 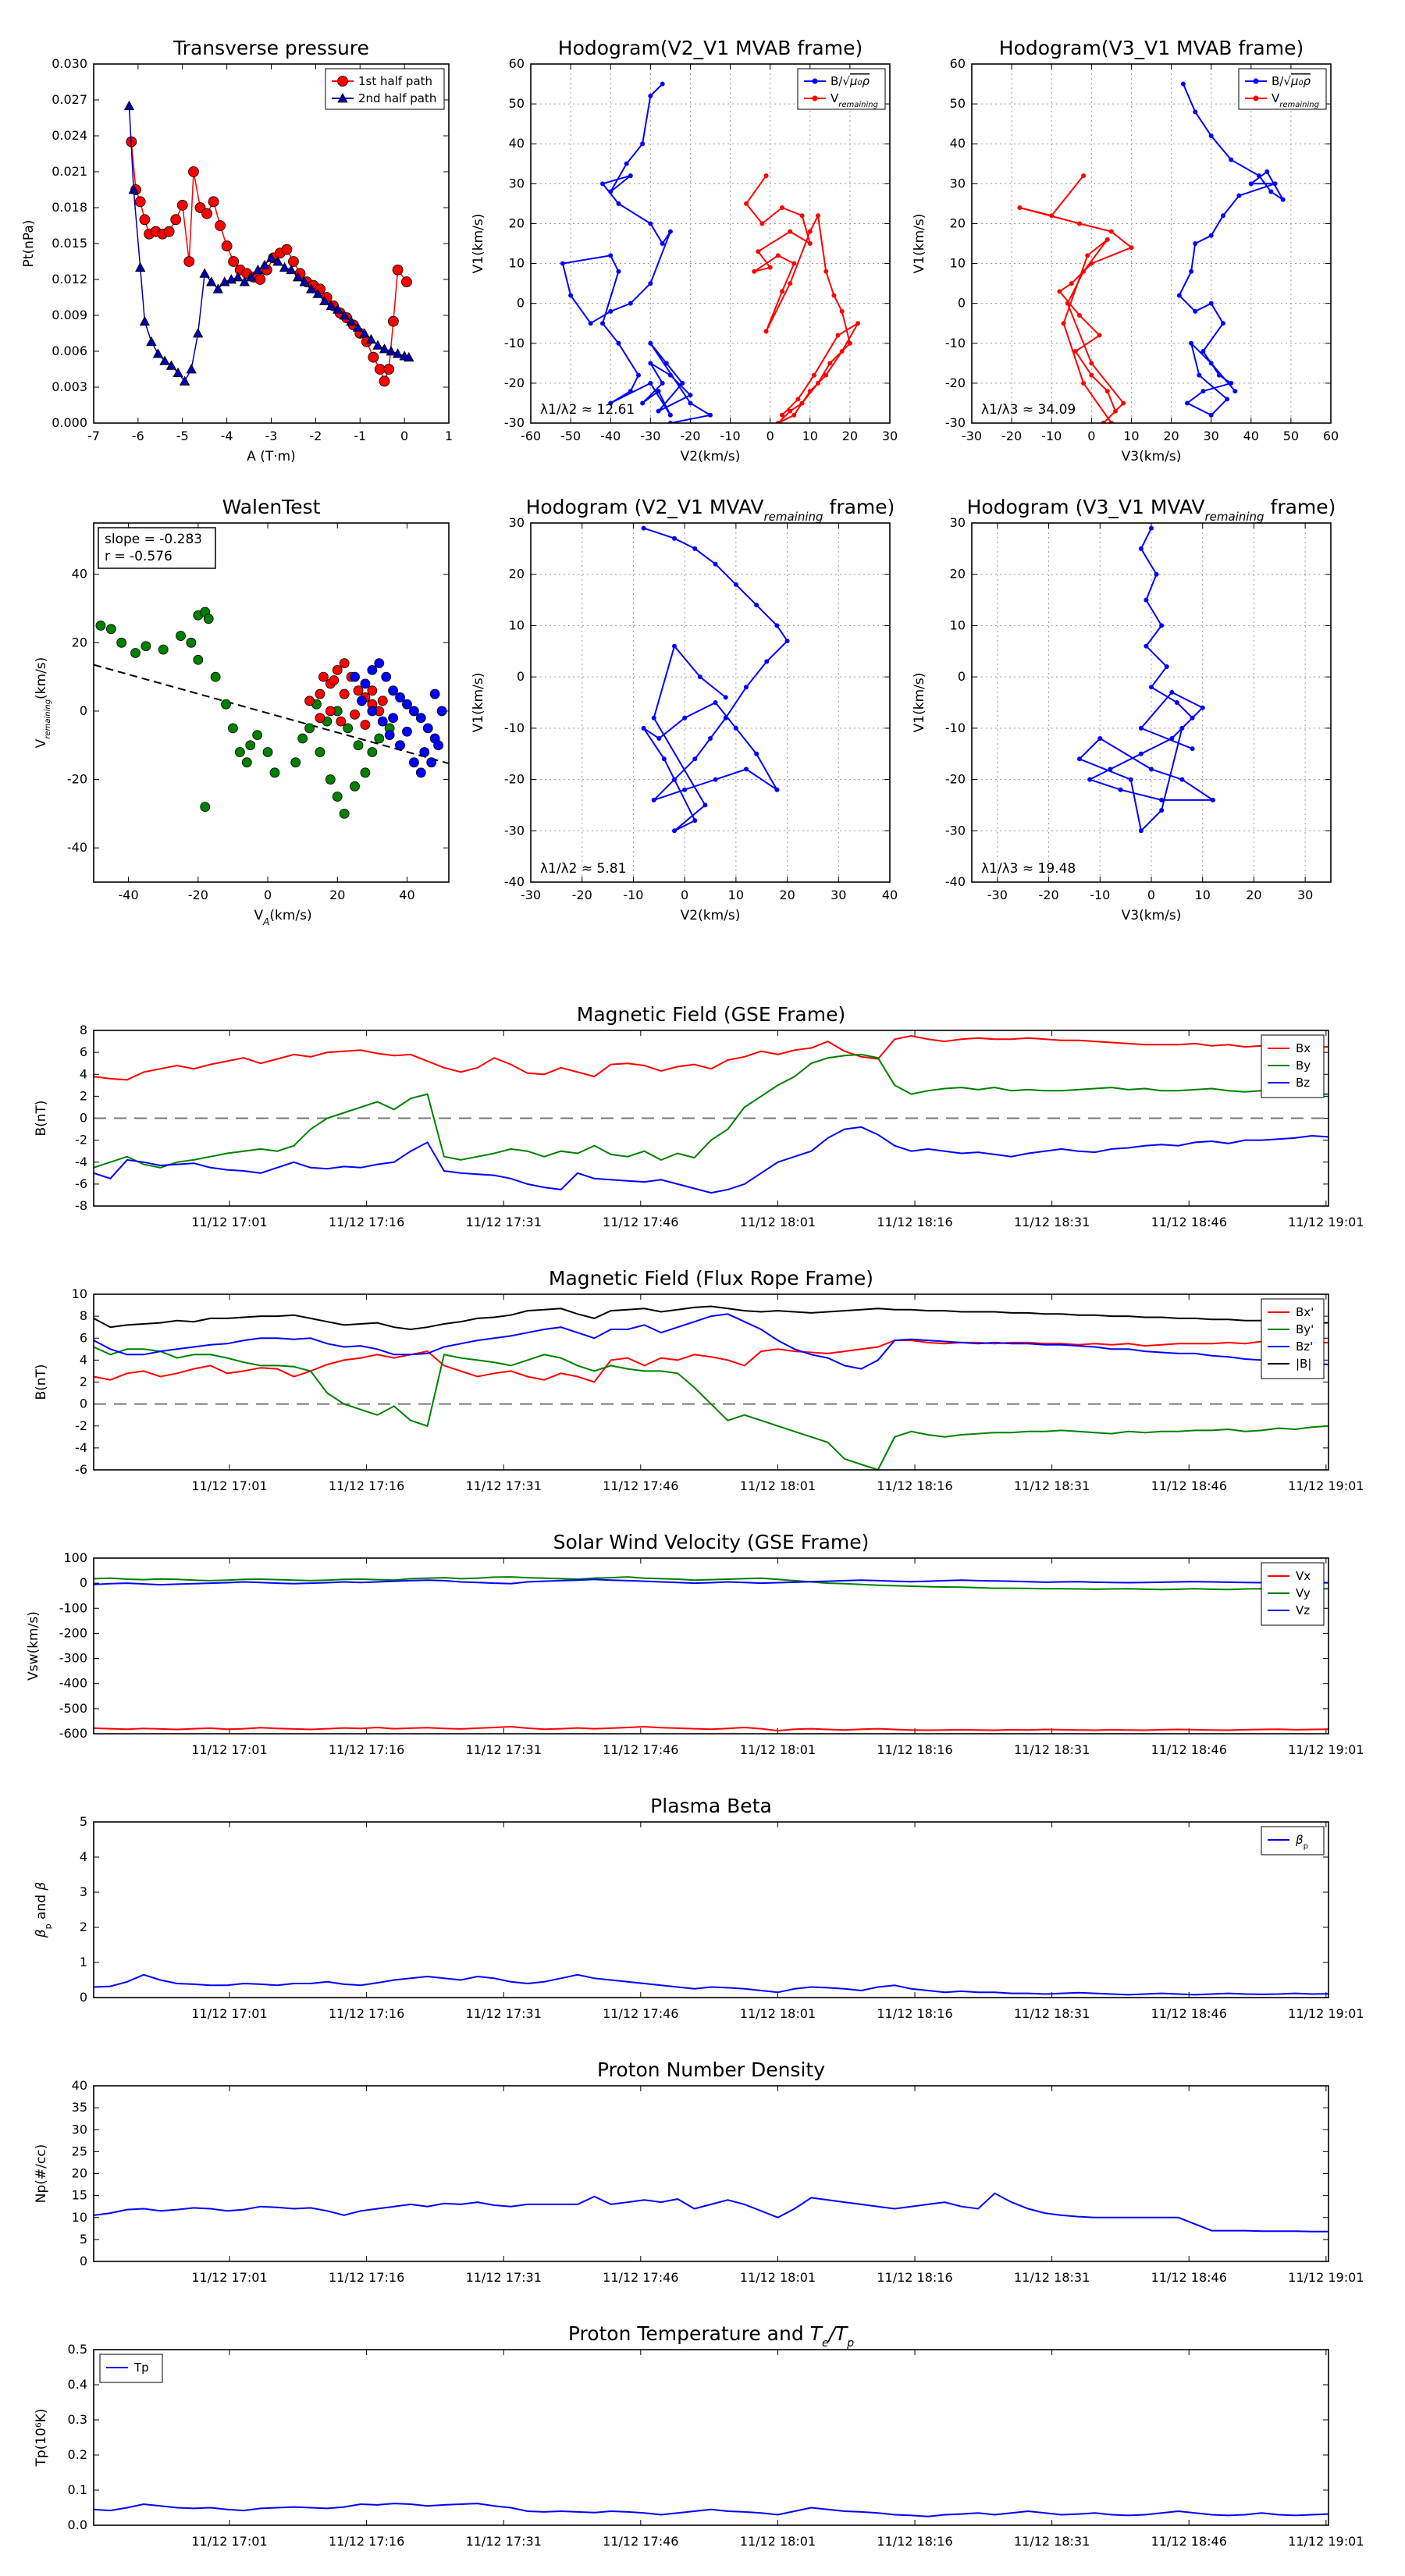 I want to click on annotation-text: λ1/λ2 ≈ 12.61, so click(x=587, y=410).